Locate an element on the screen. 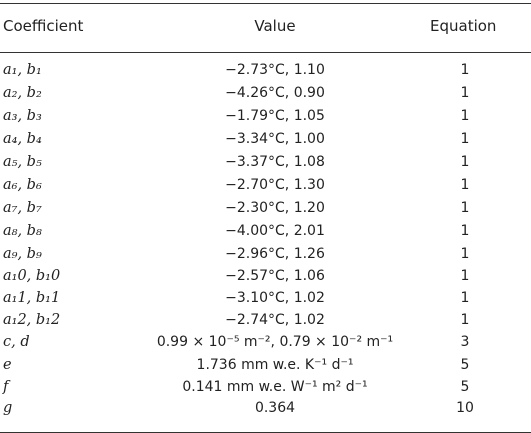 The width and height of the screenshot is (531, 433). value-cell: −2.30°C, 1.20 is located at coordinates (275, 208).